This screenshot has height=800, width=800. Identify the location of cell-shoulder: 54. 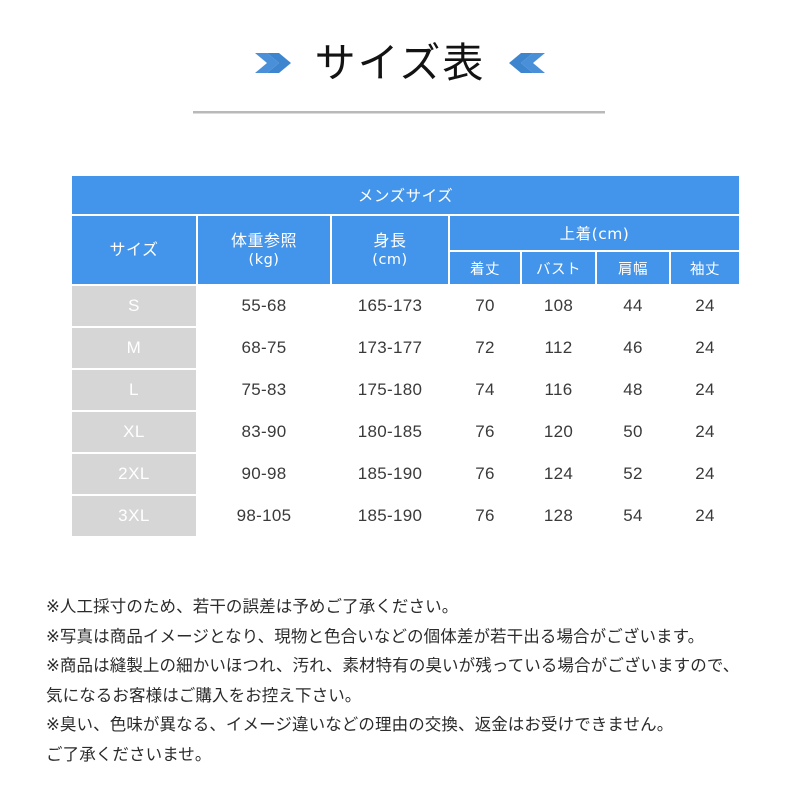
(633, 516).